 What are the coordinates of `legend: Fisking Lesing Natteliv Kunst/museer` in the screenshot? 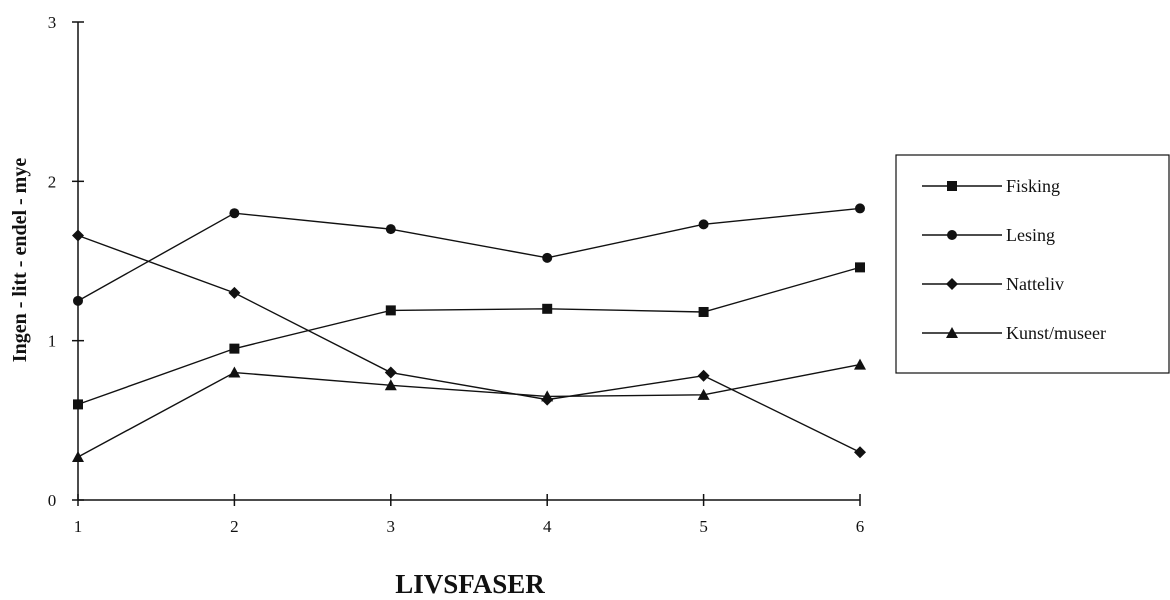 It's located at (1032, 264).